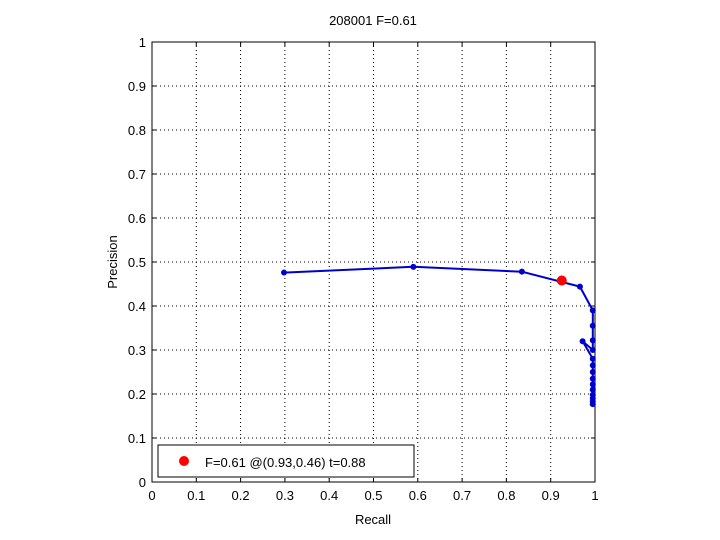 This screenshot has height=540, width=720. What do you see at coordinates (137, 306) in the screenshot?
I see `y-tick-label: 0.4` at bounding box center [137, 306].